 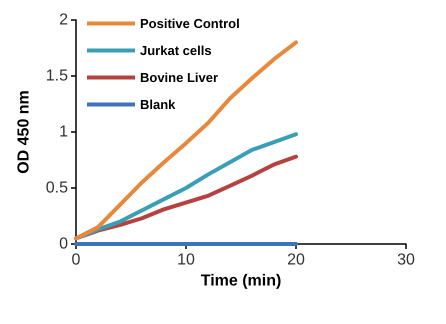 I want to click on legend-label: Blank, so click(x=158, y=104).